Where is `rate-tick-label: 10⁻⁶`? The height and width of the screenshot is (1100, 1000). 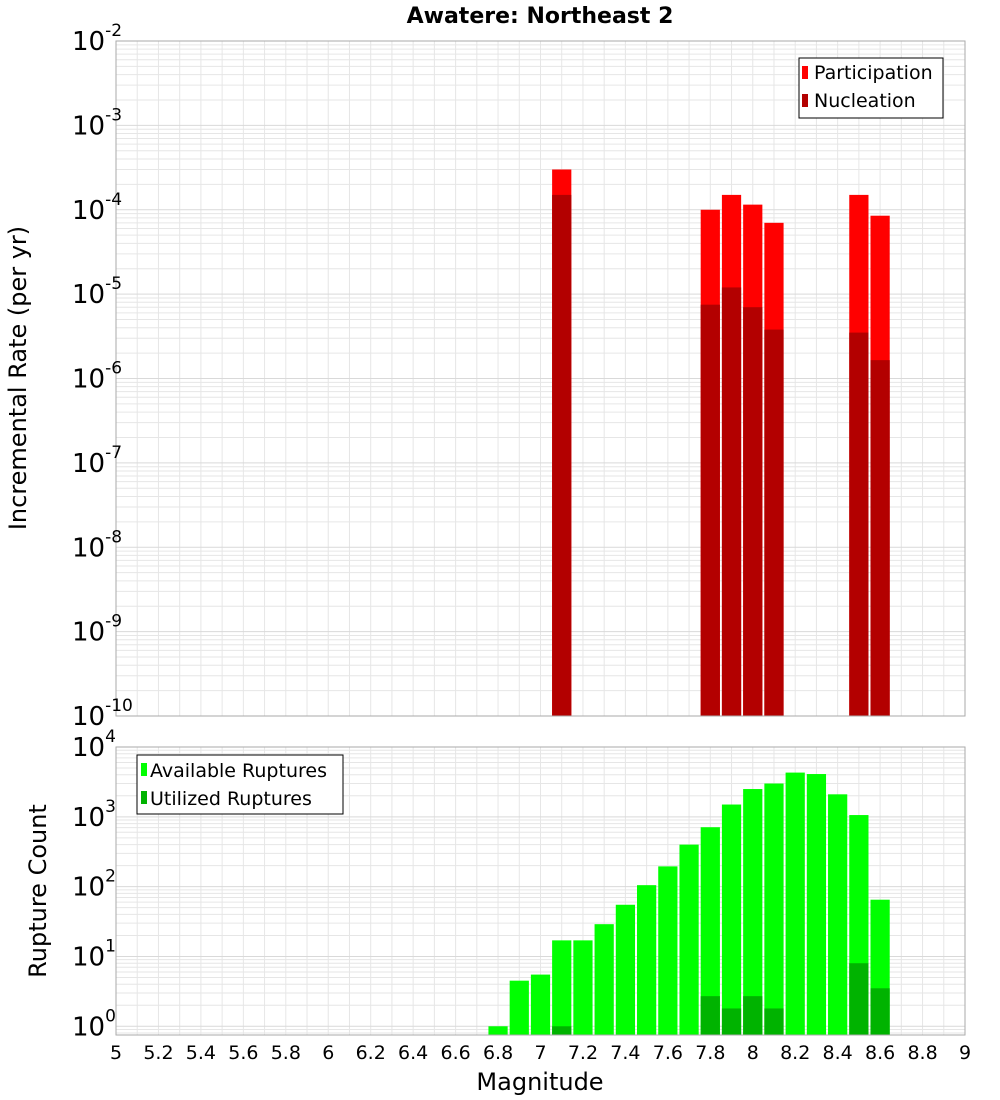
rate-tick-label: 10⁻⁶ is located at coordinates (97, 377).